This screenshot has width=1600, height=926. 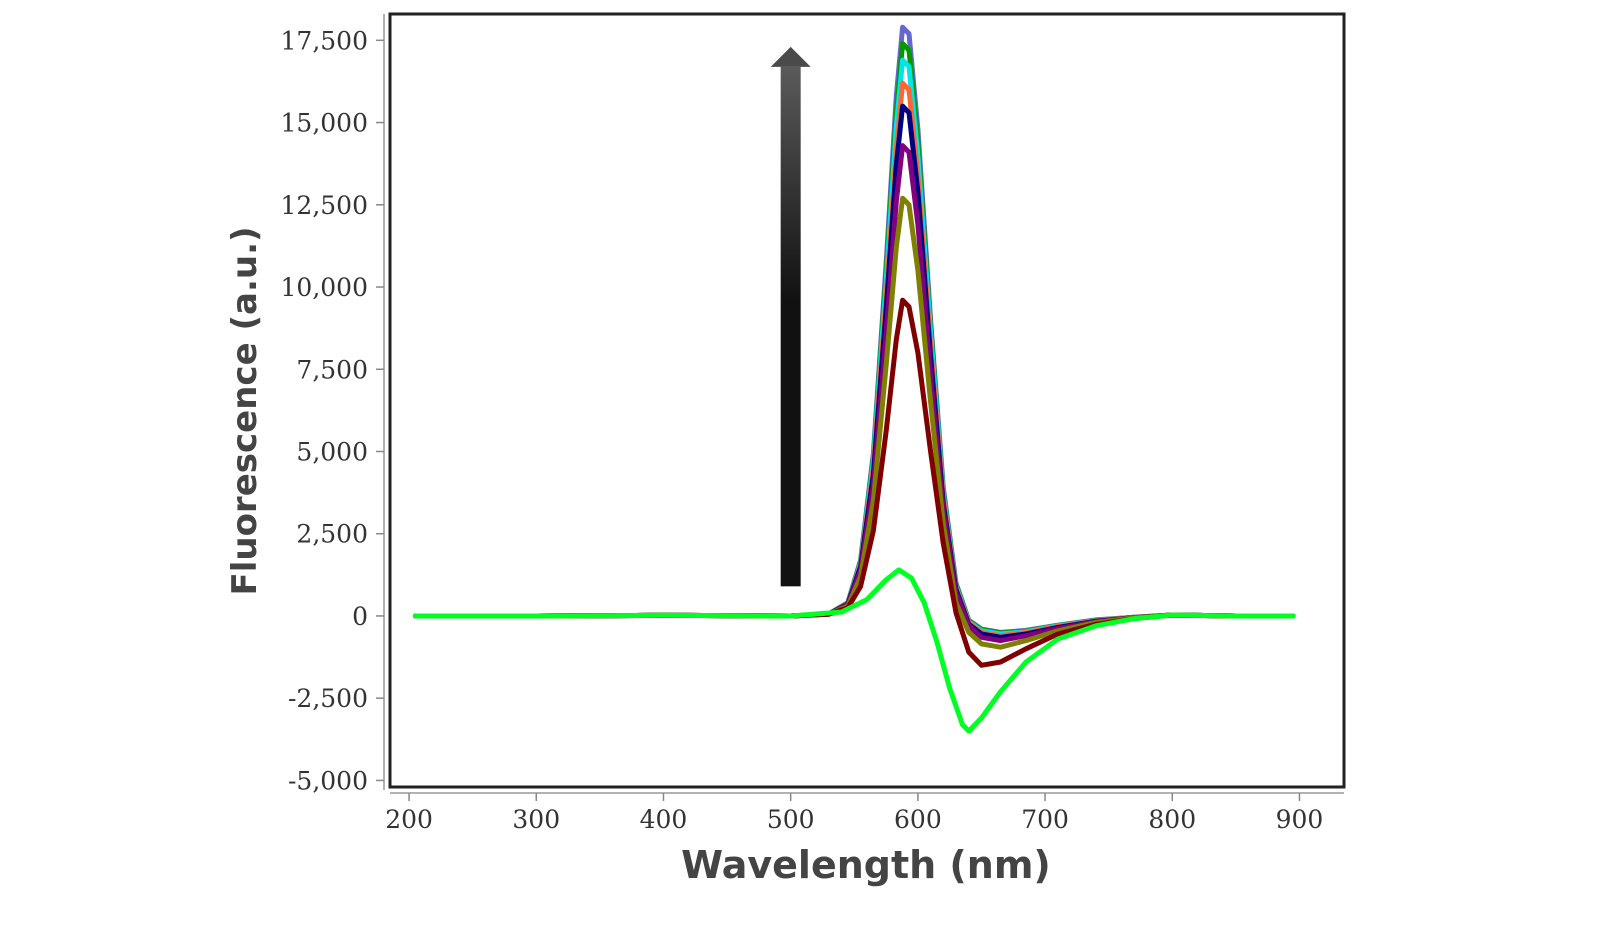 I want to click on y-tick-label: 12,500, so click(x=324, y=205).